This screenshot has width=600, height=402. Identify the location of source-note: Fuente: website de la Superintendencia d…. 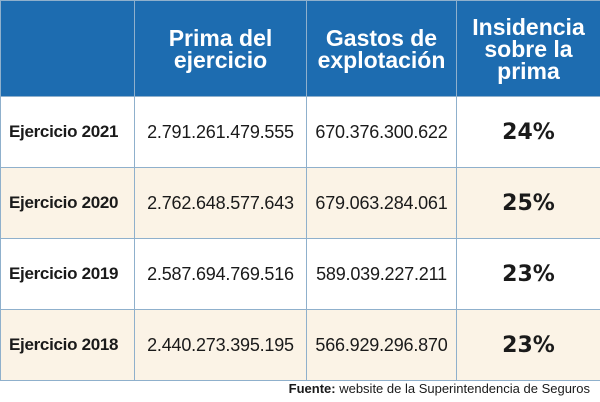
(439, 388).